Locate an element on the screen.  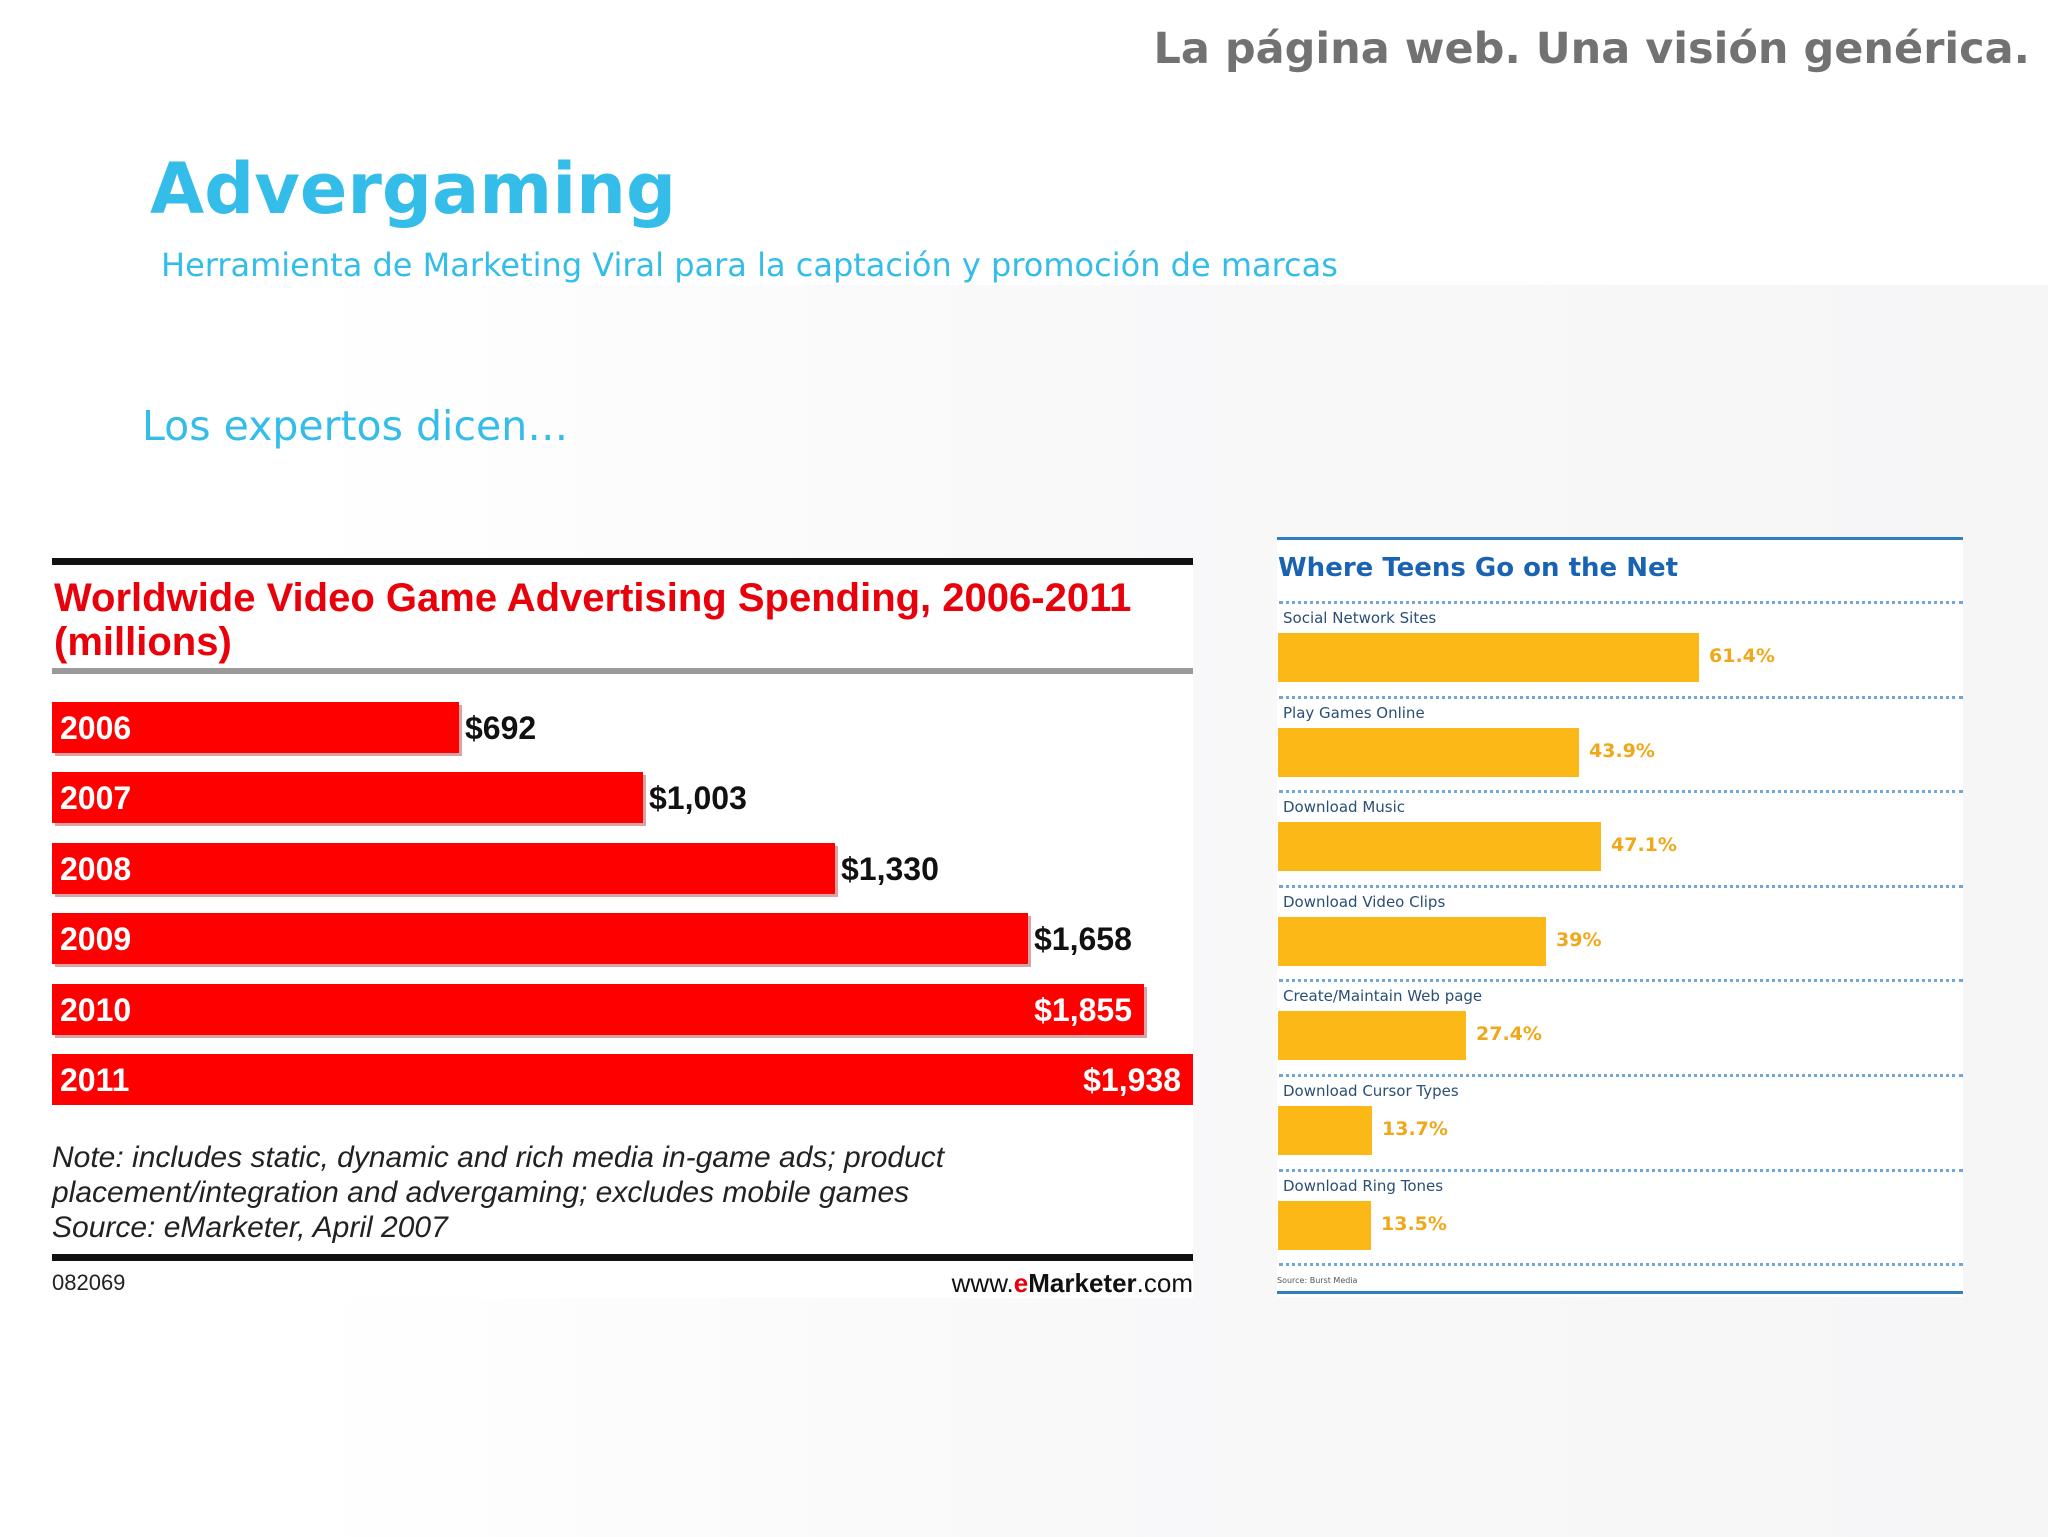
bar-2007: 2007 $1,003 is located at coordinates (399, 797).